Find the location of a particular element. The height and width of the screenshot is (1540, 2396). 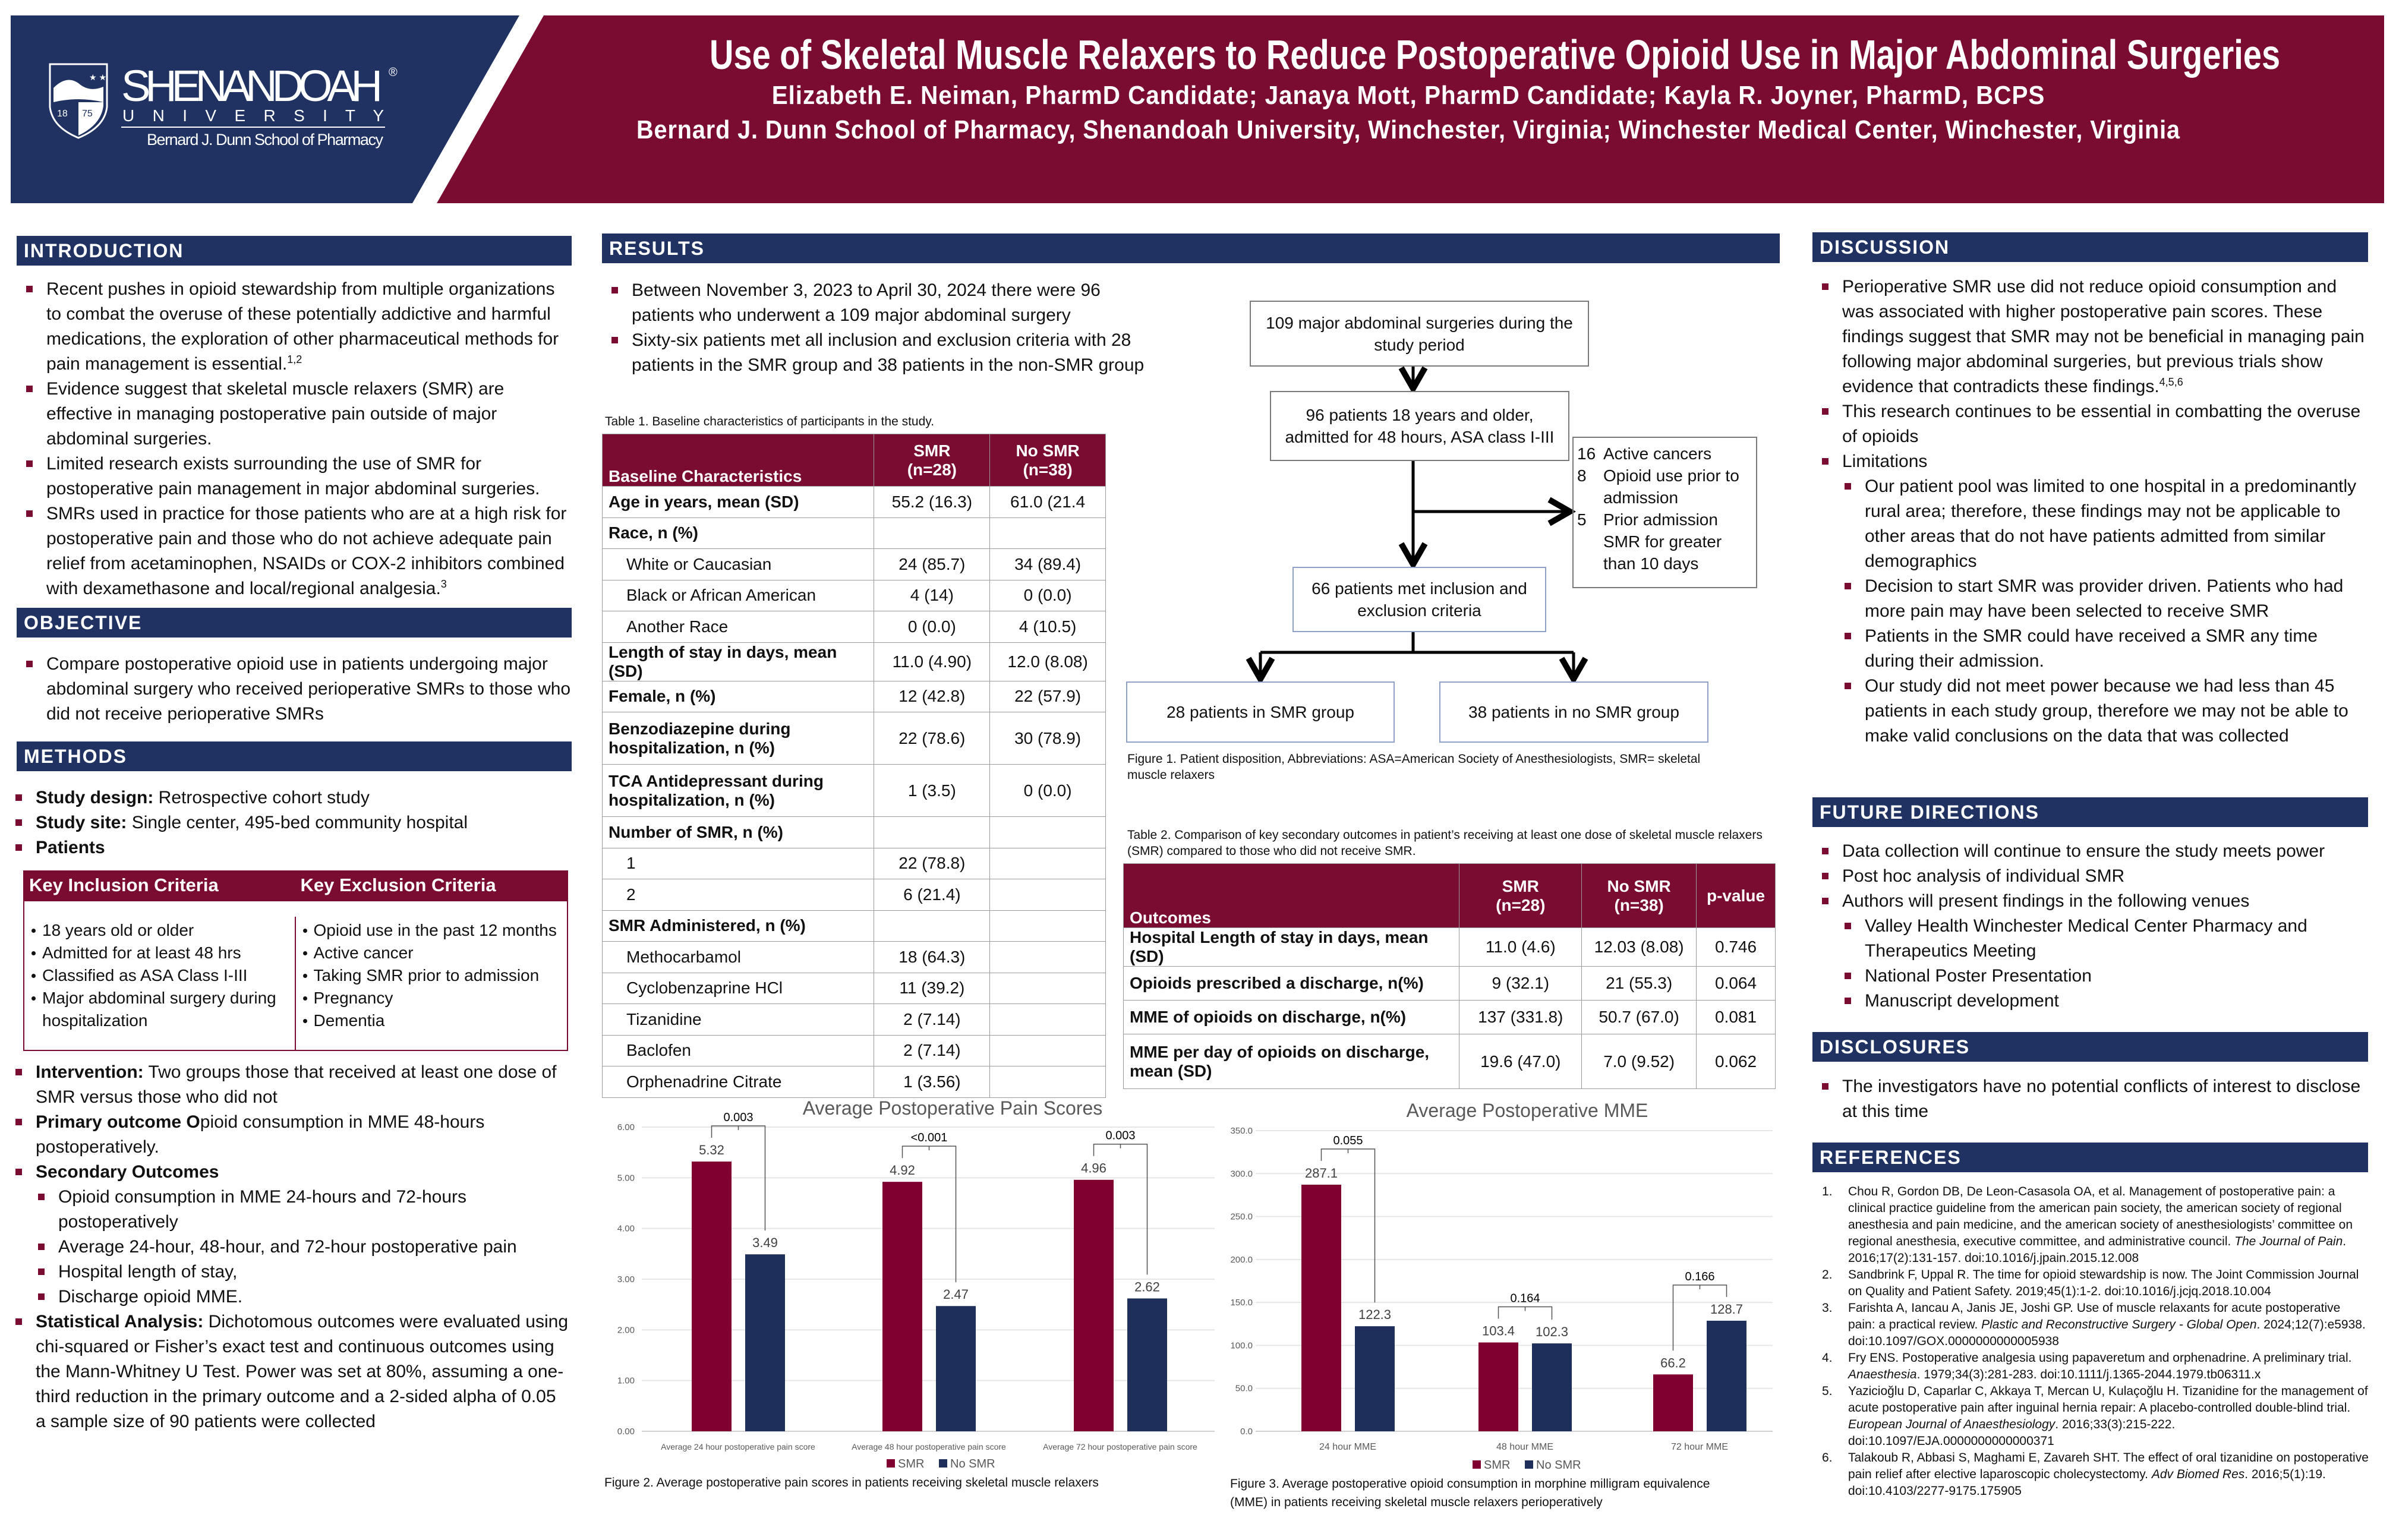

table-cell: 6 (21.4) is located at coordinates (932, 895).